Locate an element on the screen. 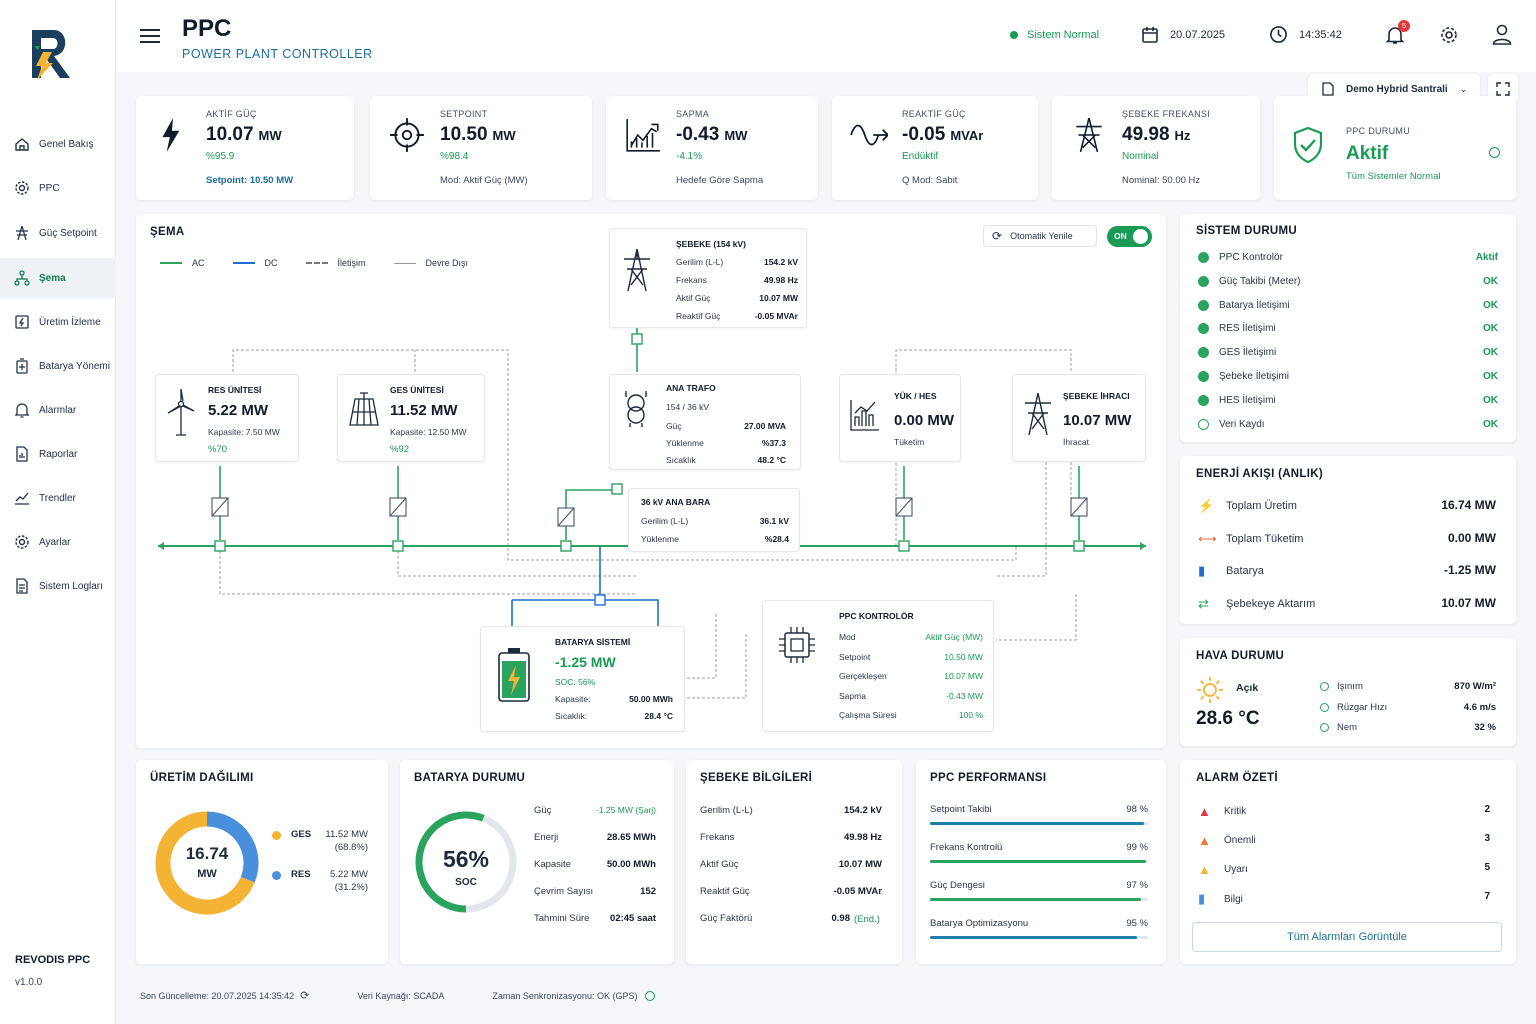 This screenshot has height=1024, width=1536. info-row: Güç 27.00 MVA is located at coordinates (726, 426).